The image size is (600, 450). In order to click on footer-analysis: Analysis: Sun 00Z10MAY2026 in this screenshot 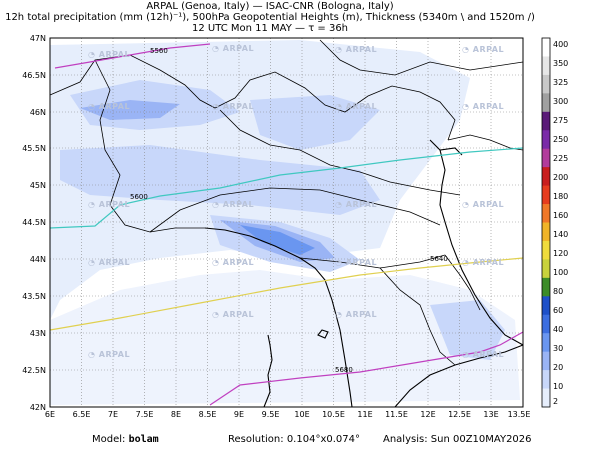, I will do `click(457, 440)`.